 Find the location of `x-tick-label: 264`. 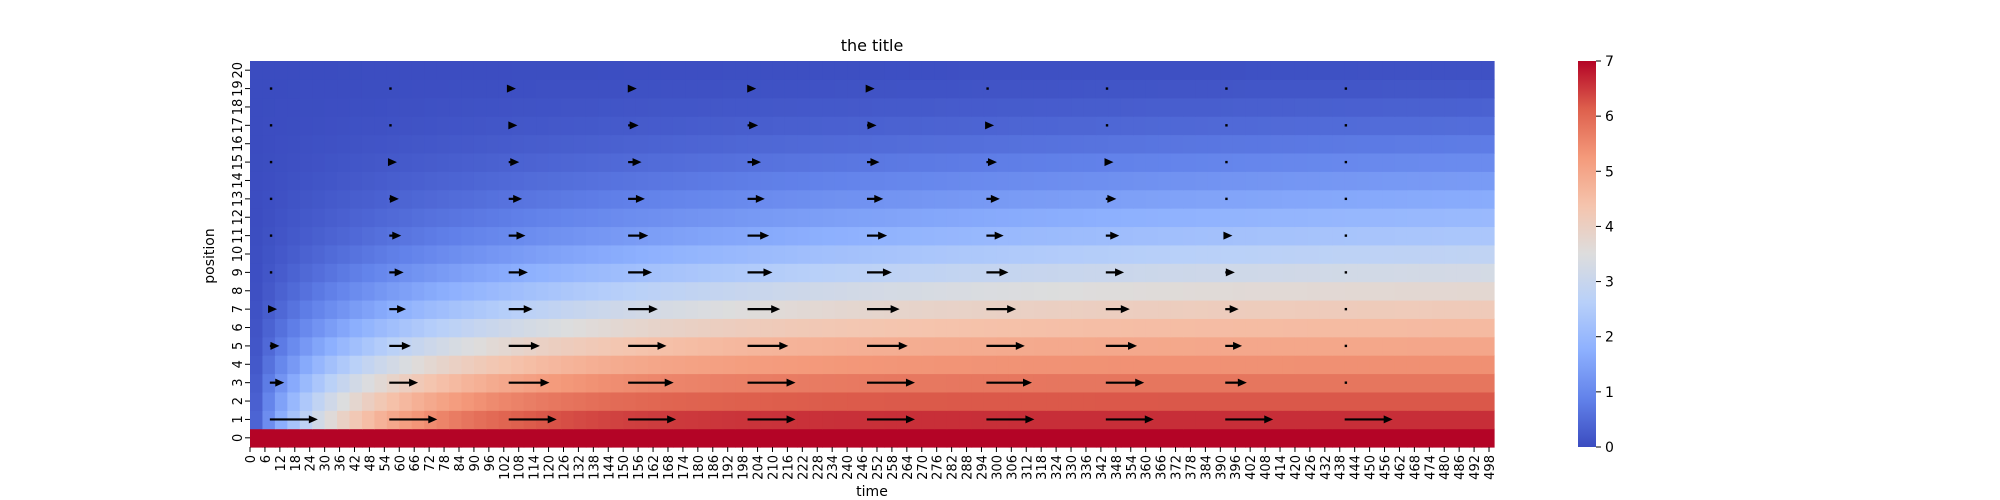

x-tick-label: 264 is located at coordinates (908, 467).